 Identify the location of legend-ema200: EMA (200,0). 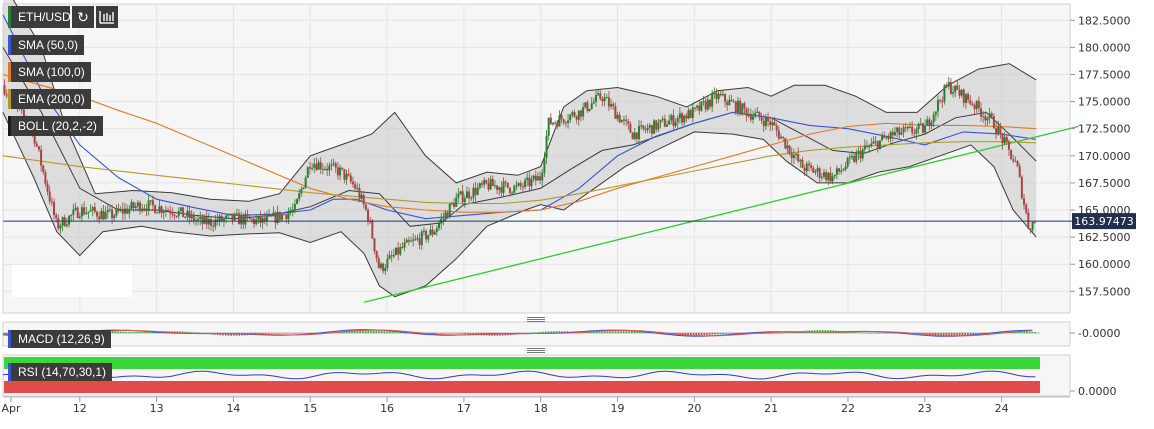
(49, 99).